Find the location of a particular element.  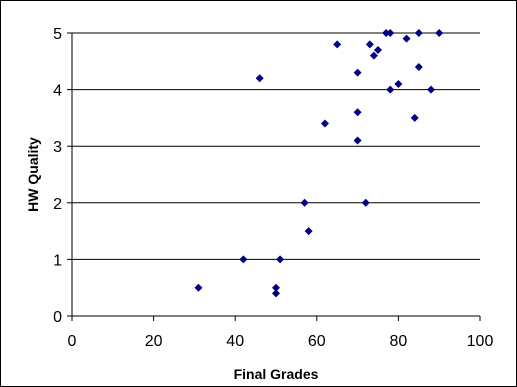

x-tick-label-3: 60 is located at coordinates (317, 341).